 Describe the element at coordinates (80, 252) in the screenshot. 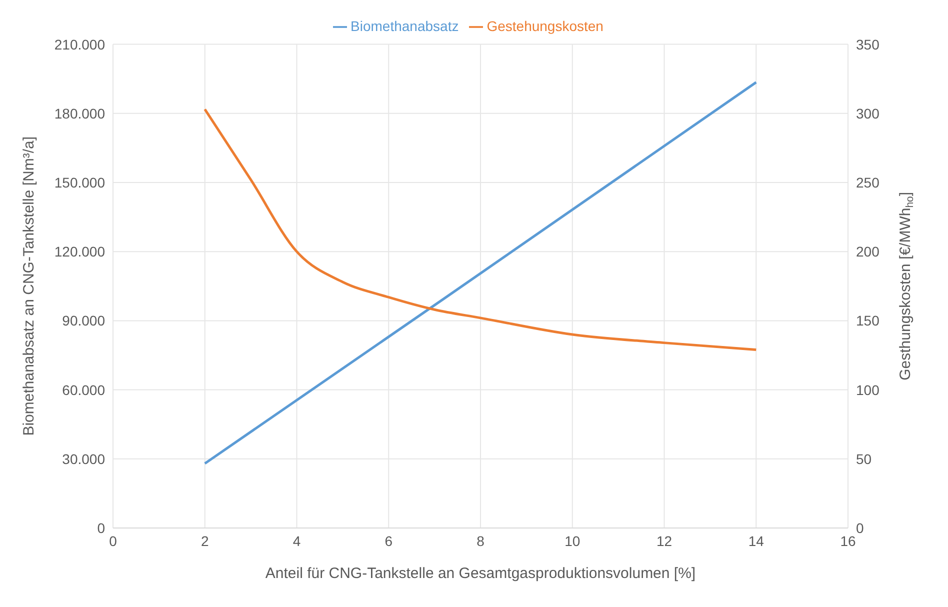

I see `y-tick-label: 120.000` at that location.